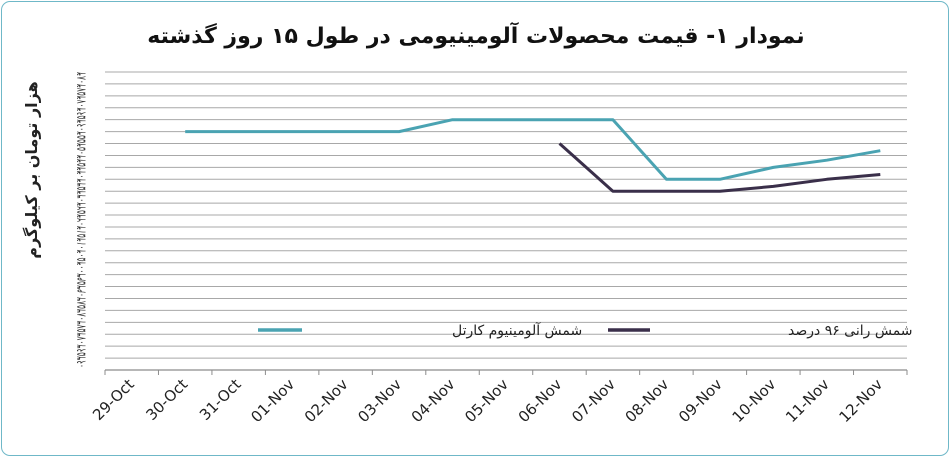 The height and width of the screenshot is (459, 952). Describe the element at coordinates (754, 400) in the screenshot. I see `x-tick-label: 10-Nov` at that location.